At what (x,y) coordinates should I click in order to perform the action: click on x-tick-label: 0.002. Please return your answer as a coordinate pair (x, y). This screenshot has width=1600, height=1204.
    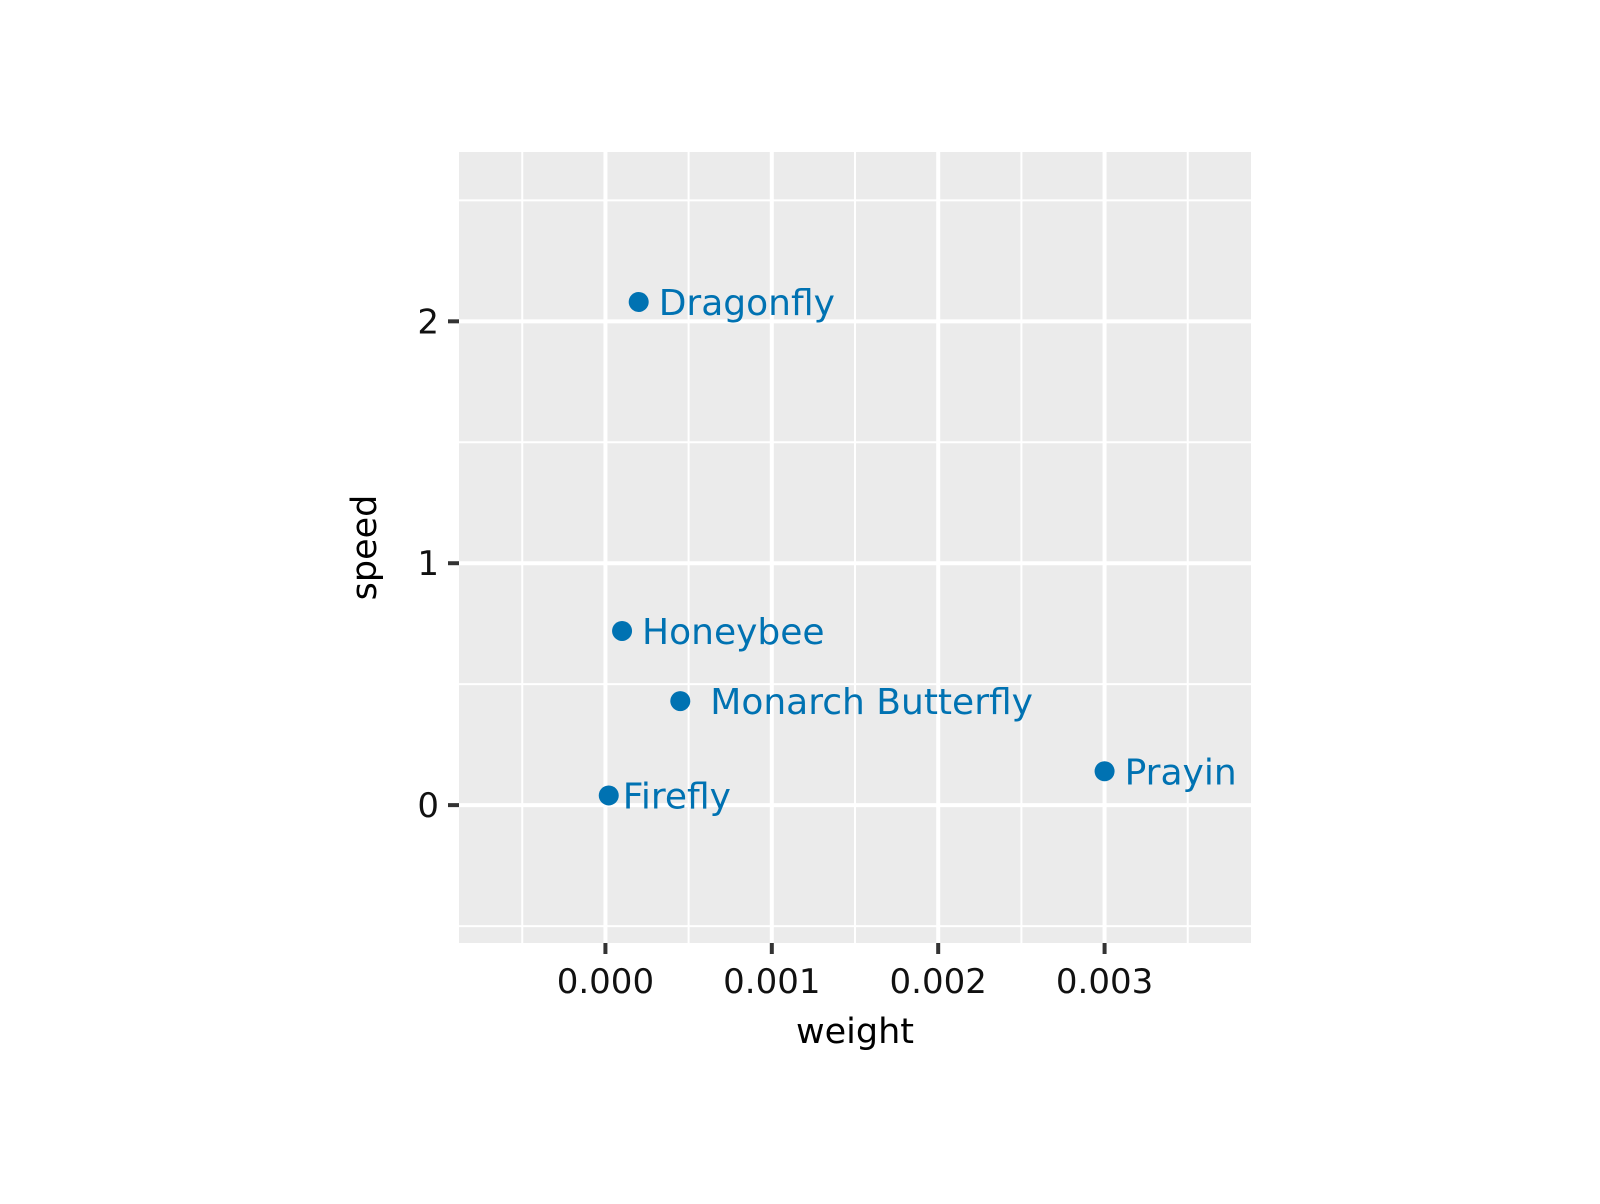
    Looking at the image, I should click on (938, 982).